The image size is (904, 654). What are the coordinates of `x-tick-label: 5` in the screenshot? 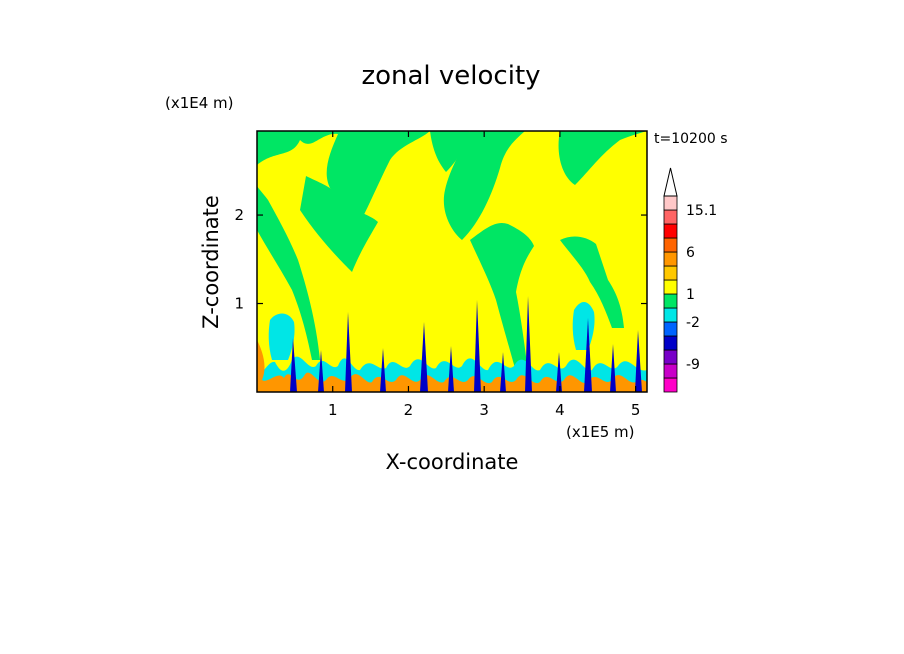 It's located at (636, 410).